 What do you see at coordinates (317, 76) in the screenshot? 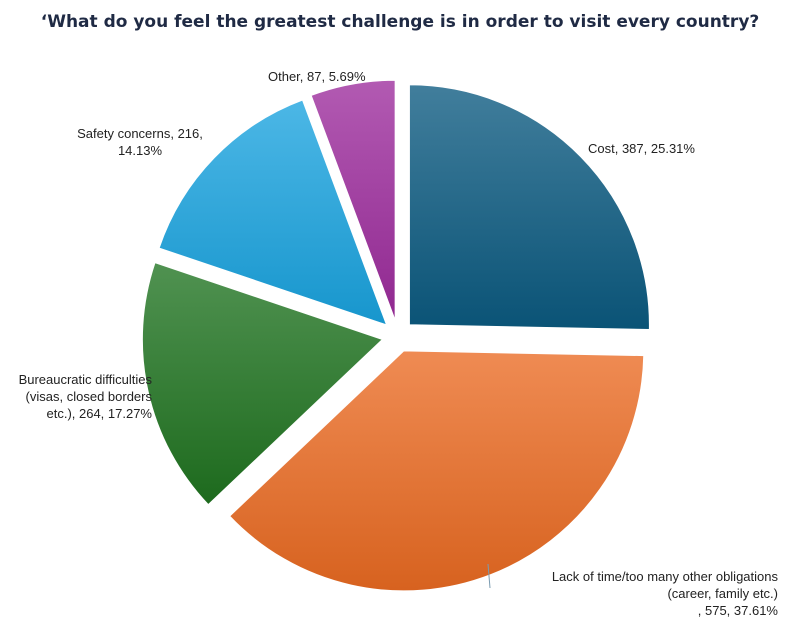
I see `slice-label-other: Other, 87, 5.69%` at bounding box center [317, 76].